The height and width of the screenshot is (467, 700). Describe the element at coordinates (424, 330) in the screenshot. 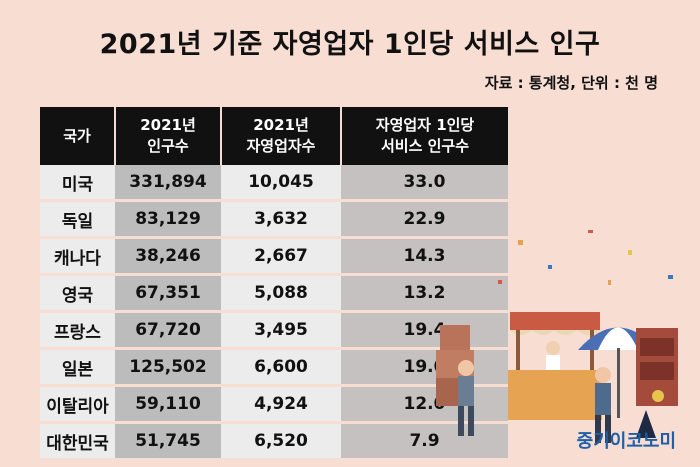

I see `cell-per-capita: 19.4` at that location.